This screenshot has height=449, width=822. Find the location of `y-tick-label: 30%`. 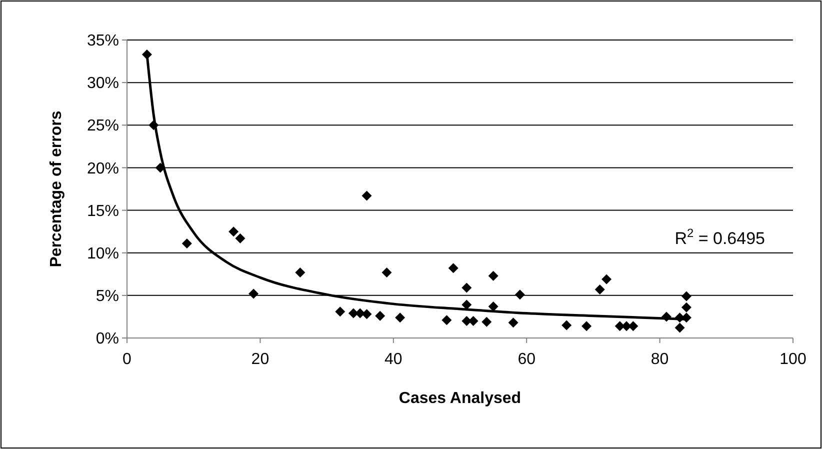

y-tick-label: 30% is located at coordinates (102, 83).